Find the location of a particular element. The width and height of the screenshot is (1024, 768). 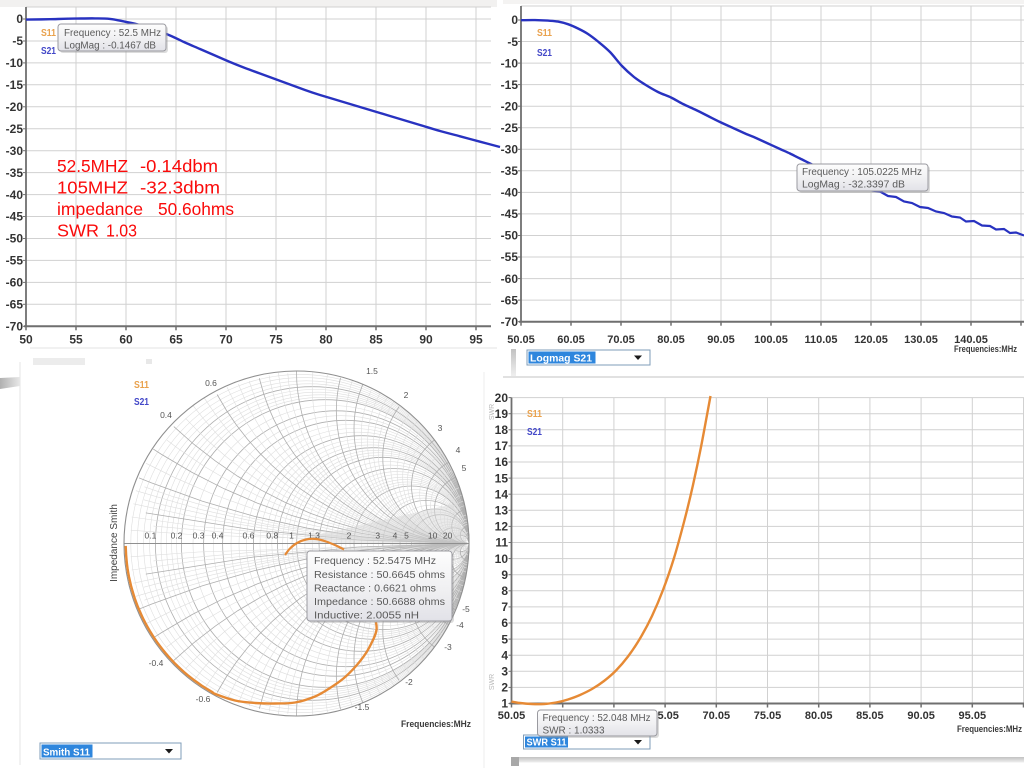

svg-text: 19 is located at coordinates (502, 414).